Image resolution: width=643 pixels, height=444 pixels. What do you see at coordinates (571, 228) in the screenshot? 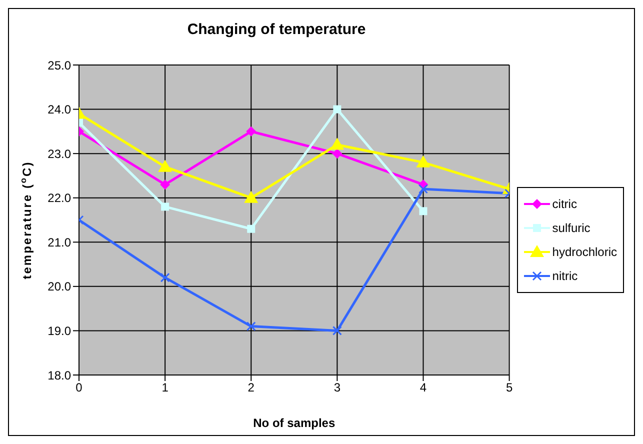
I see `legend-label: sulfuric` at bounding box center [571, 228].